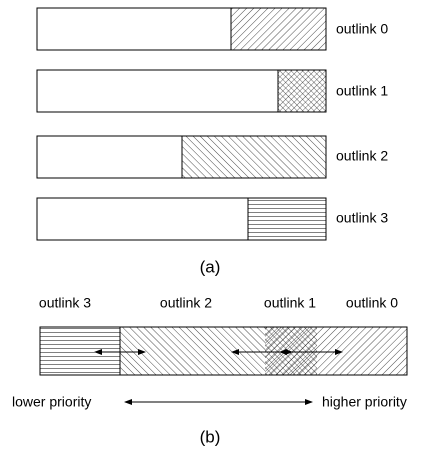 Image resolution: width=429 pixels, height=452 pixels. What do you see at coordinates (362, 218) in the screenshot?
I see `bar-label: outlink 3` at bounding box center [362, 218].